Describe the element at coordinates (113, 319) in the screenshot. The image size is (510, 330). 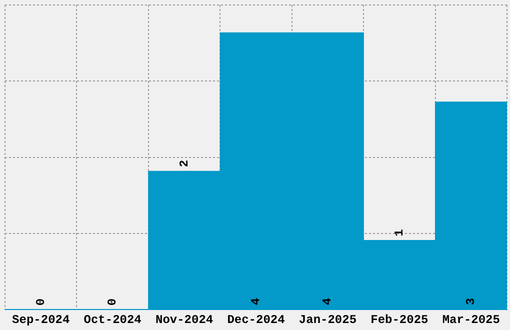
I see `x-tick-label: Oct-2024` at that location.